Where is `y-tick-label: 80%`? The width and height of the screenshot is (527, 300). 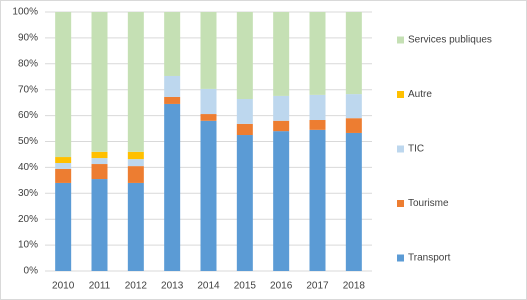
y-tick-label: 80% is located at coordinates (28, 63).